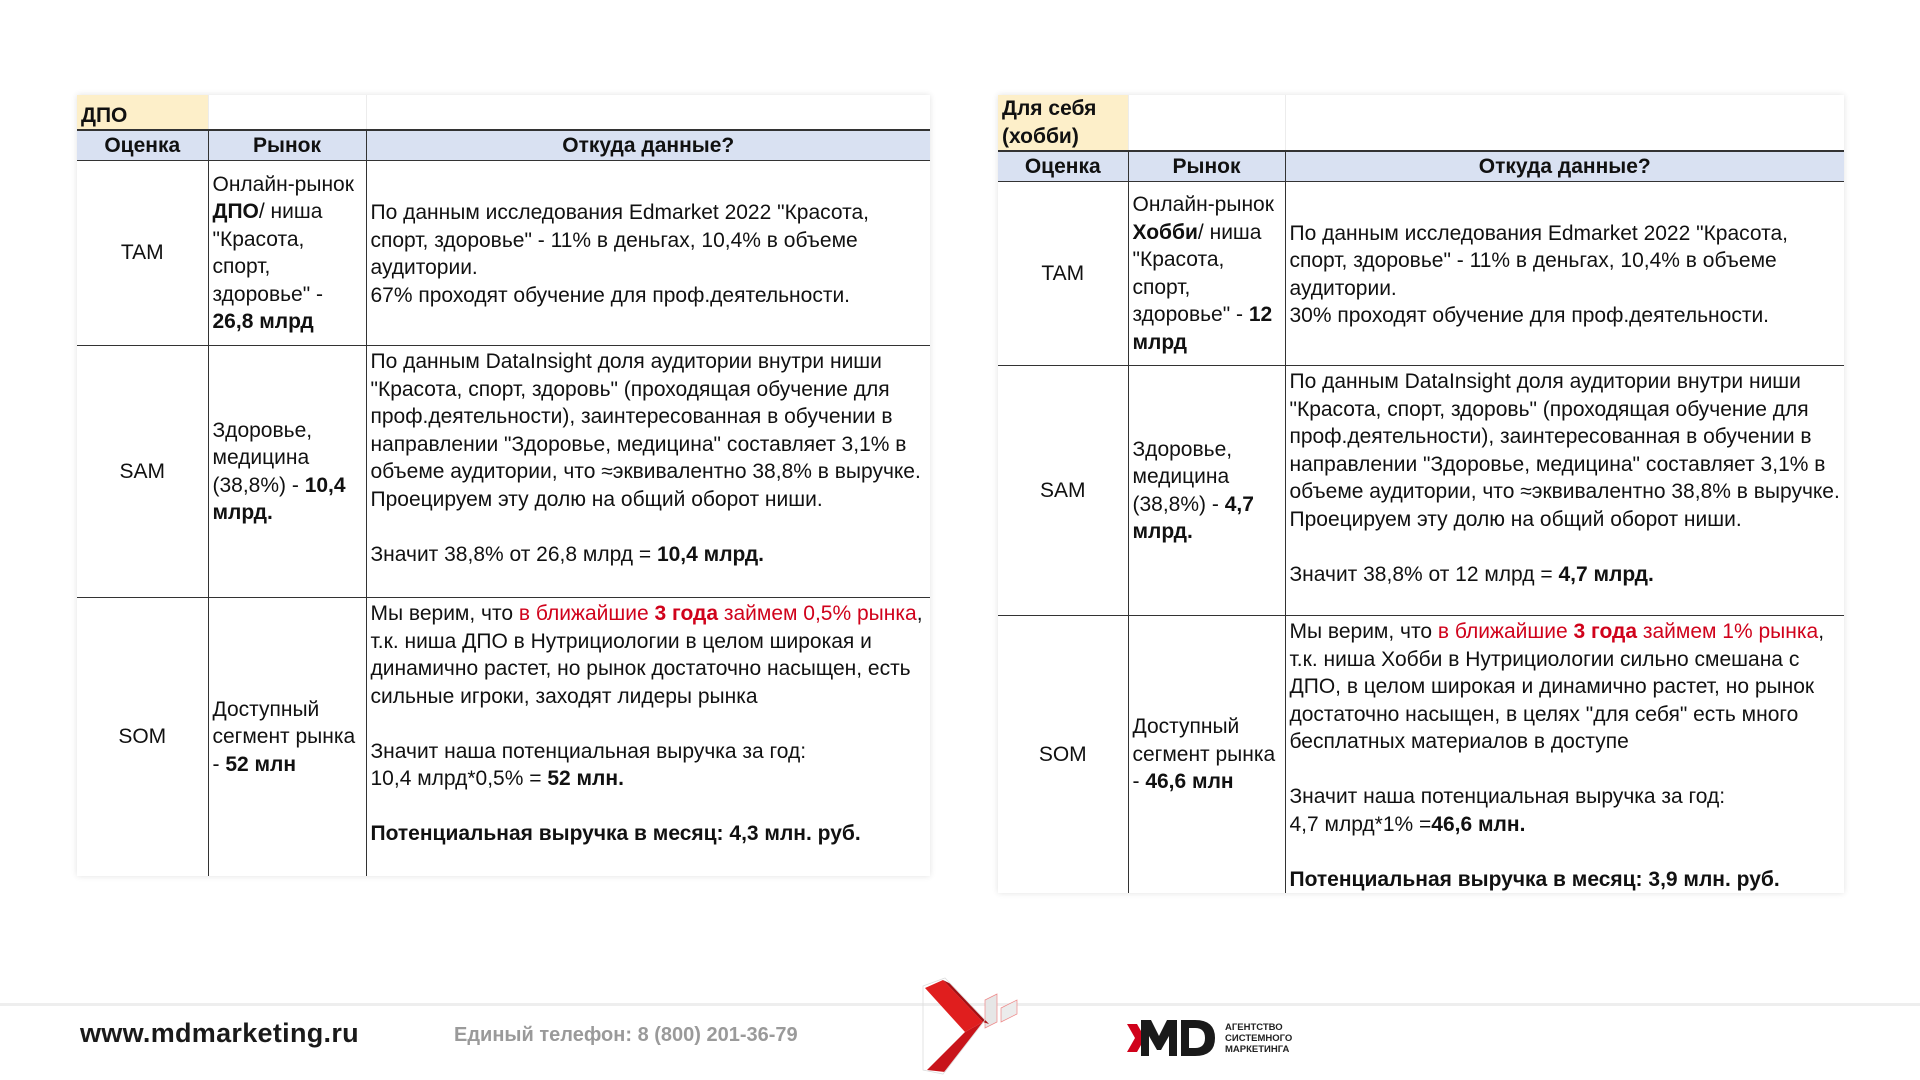  I want to click on phone-number: Единый телефон: 8 (800) 201-36-79, so click(626, 1035).